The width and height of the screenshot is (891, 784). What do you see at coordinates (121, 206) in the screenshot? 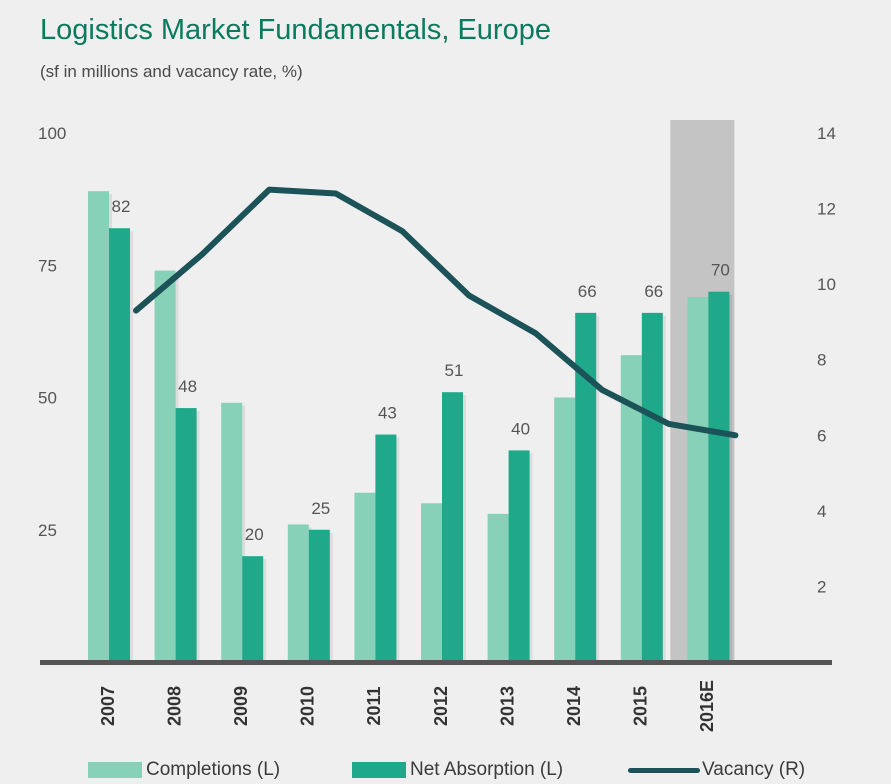
I see `net-absorption-data-label: 82` at bounding box center [121, 206].